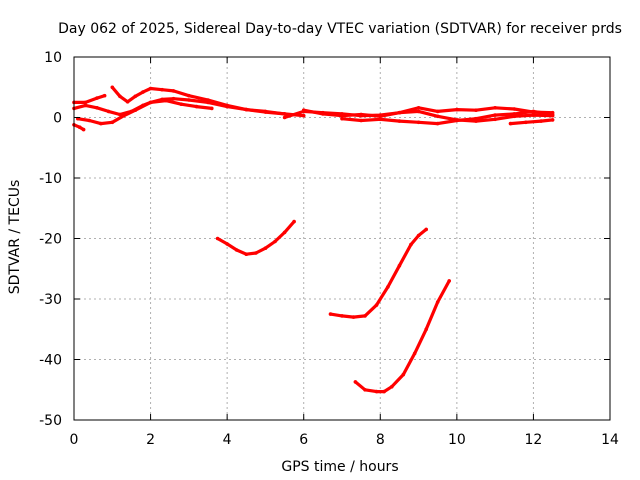 The image size is (640, 480). I want to click on x-tick-label: 2, so click(150, 440).